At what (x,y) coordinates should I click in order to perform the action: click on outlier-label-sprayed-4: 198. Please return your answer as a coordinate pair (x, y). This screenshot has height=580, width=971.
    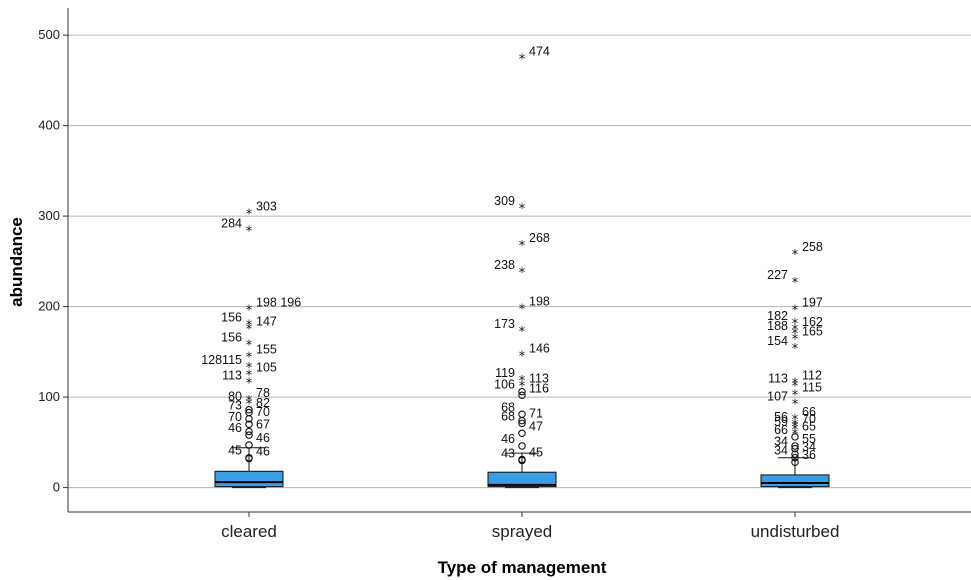
    Looking at the image, I should click on (539, 301).